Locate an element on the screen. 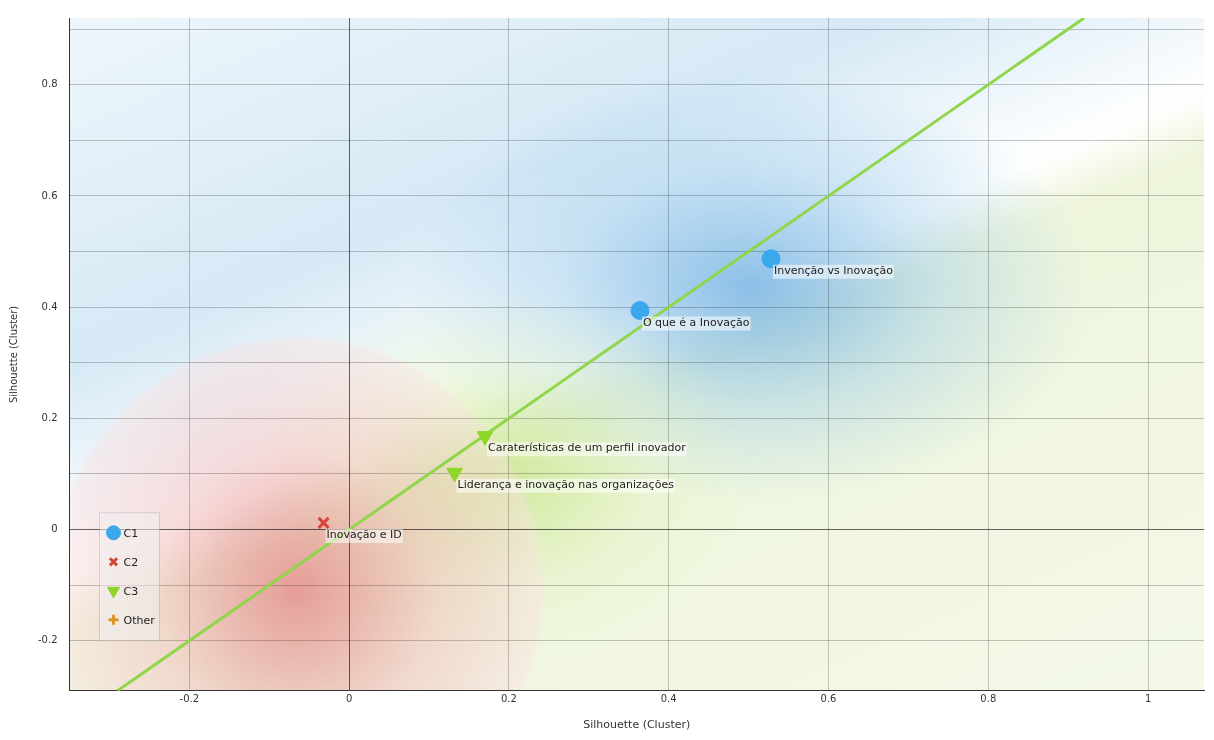 The width and height of the screenshot is (1214, 740). y-tick-label: -0.2 is located at coordinates (48, 640).